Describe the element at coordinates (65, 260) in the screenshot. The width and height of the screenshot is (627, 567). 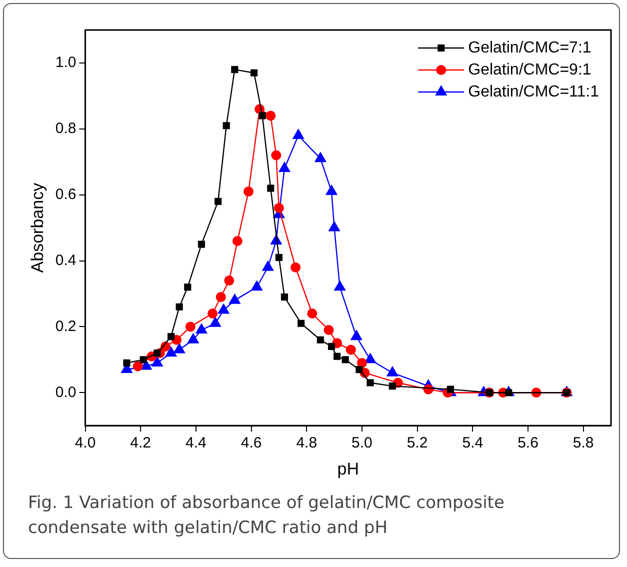
I see `y-tick-label: 0.4` at that location.